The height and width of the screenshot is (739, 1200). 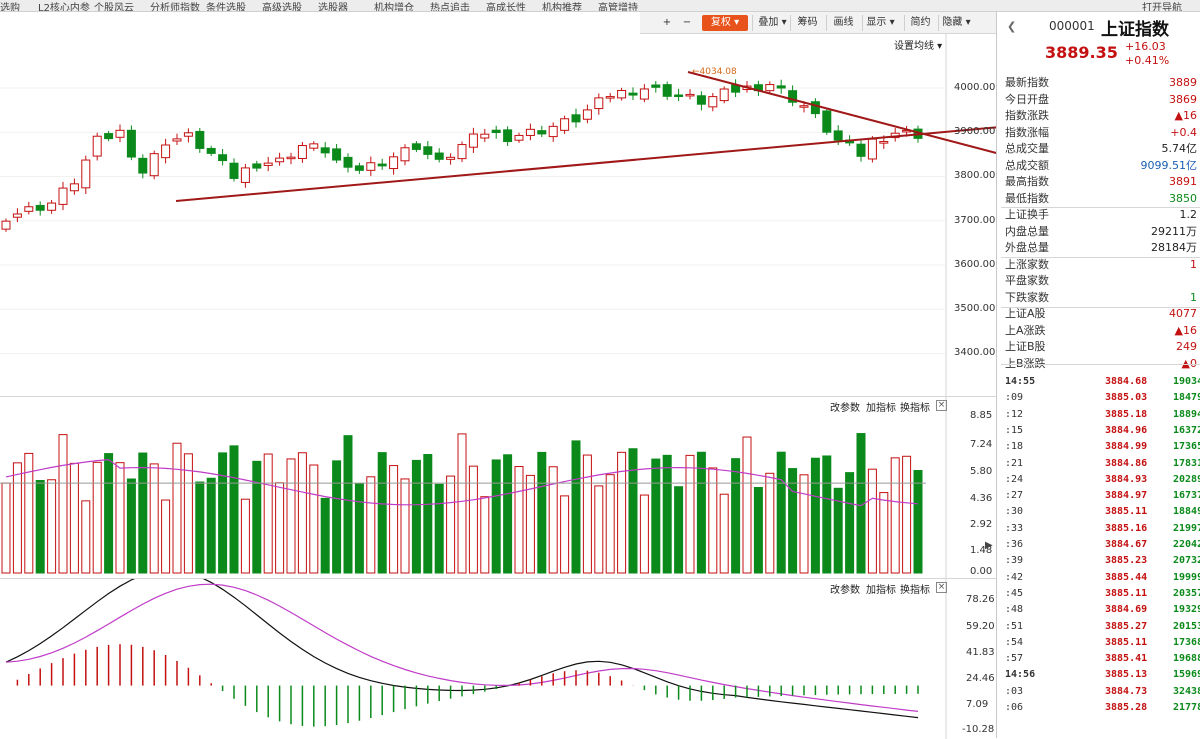 What do you see at coordinates (843, 23) in the screenshot?
I see `draw-line-button: 画线` at bounding box center [843, 23].